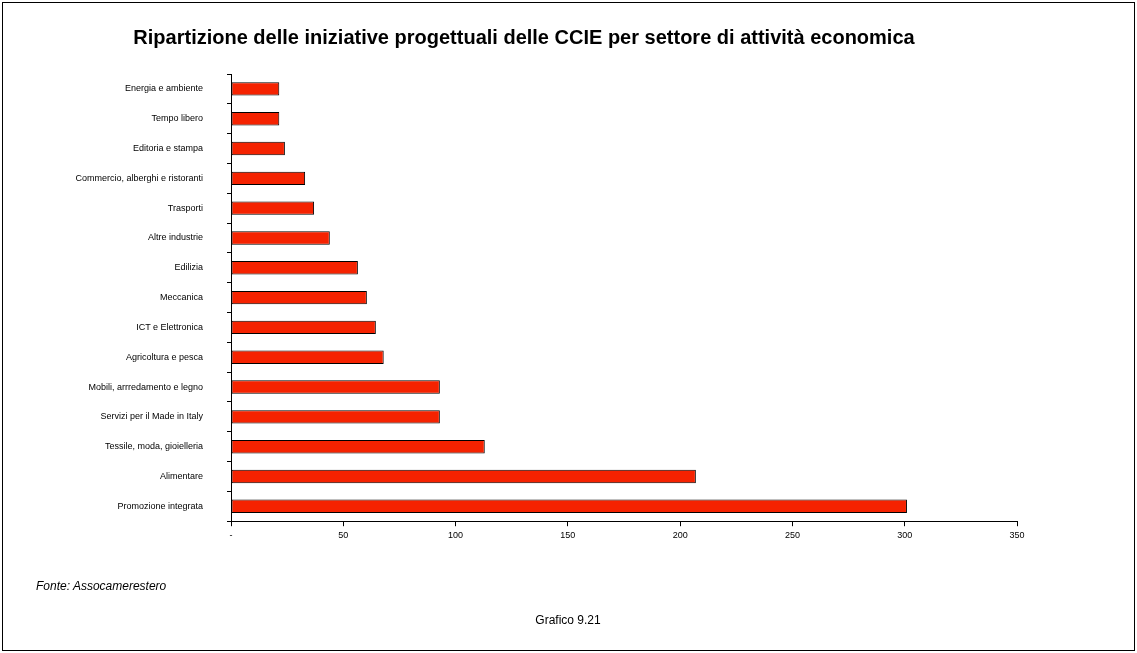  I want to click on y-tick-label: Trasporti, so click(185, 207).